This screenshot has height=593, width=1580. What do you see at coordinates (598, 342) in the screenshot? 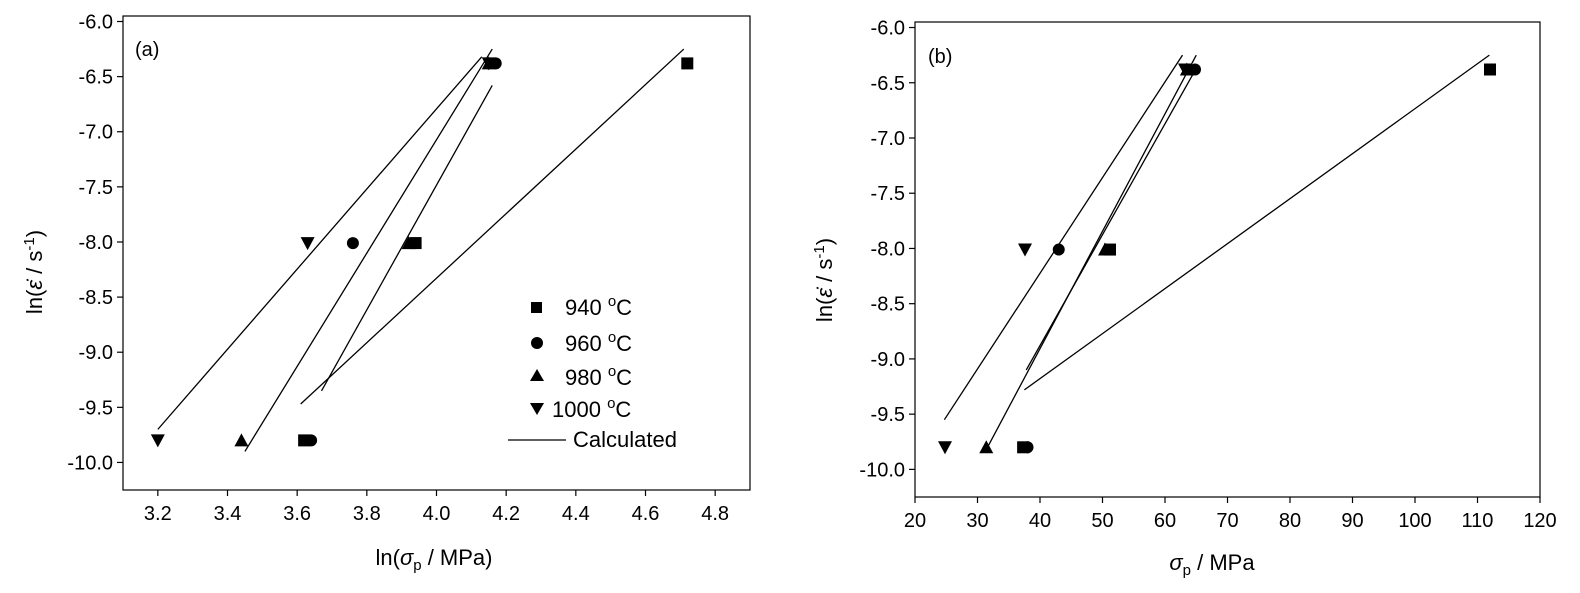
I see `legend-entry-960: 960 oC` at bounding box center [598, 342].